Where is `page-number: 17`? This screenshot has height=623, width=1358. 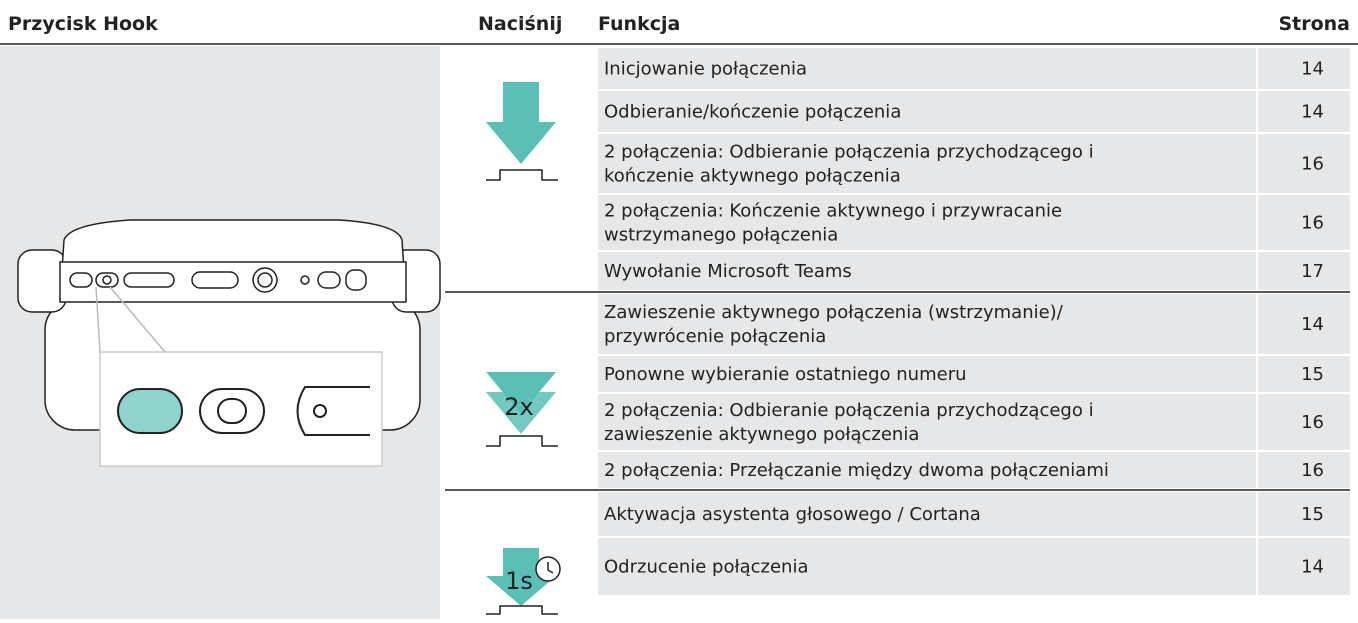
page-number: 17 is located at coordinates (1312, 271).